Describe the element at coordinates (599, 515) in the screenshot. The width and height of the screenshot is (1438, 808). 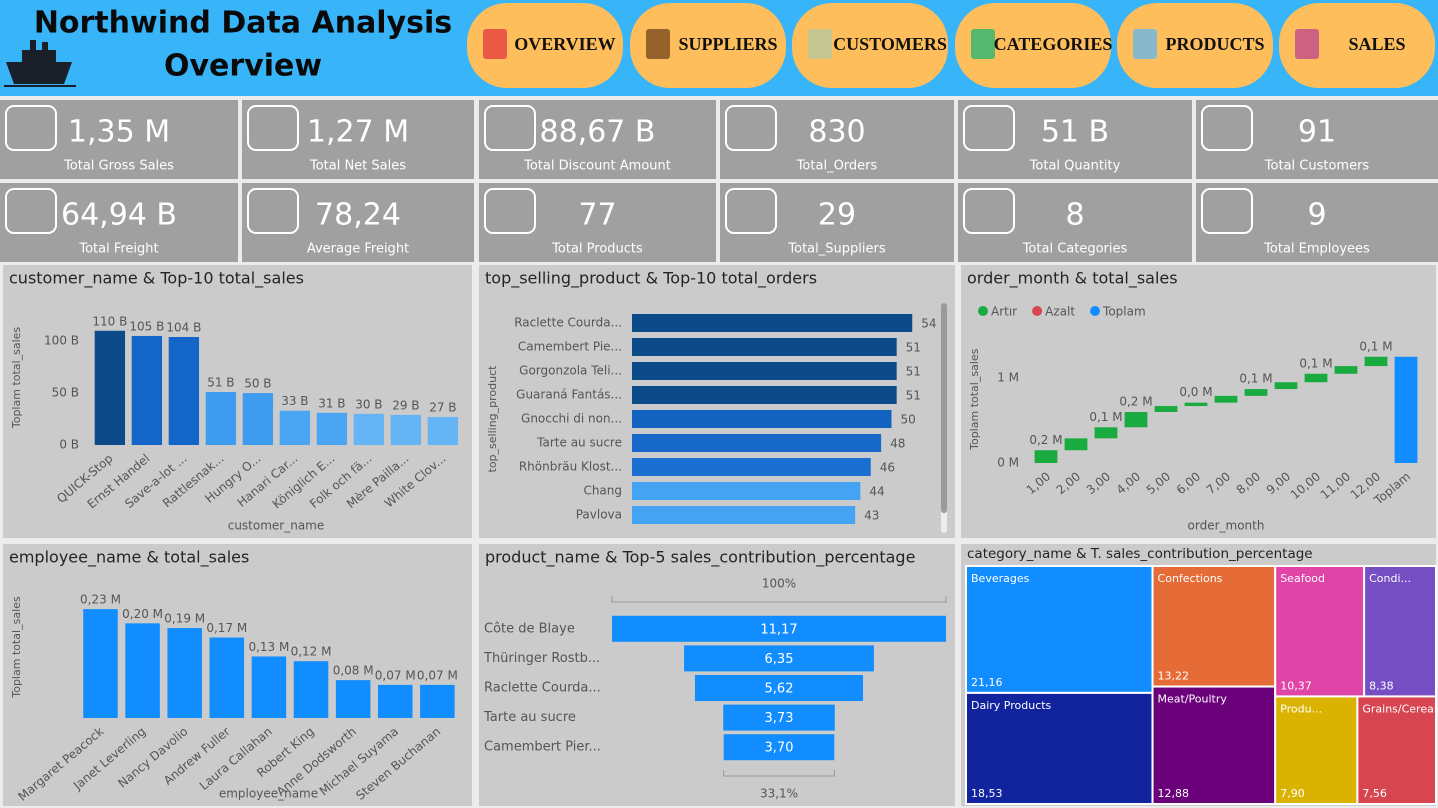
I see `y-tick-label: Pavlova` at that location.